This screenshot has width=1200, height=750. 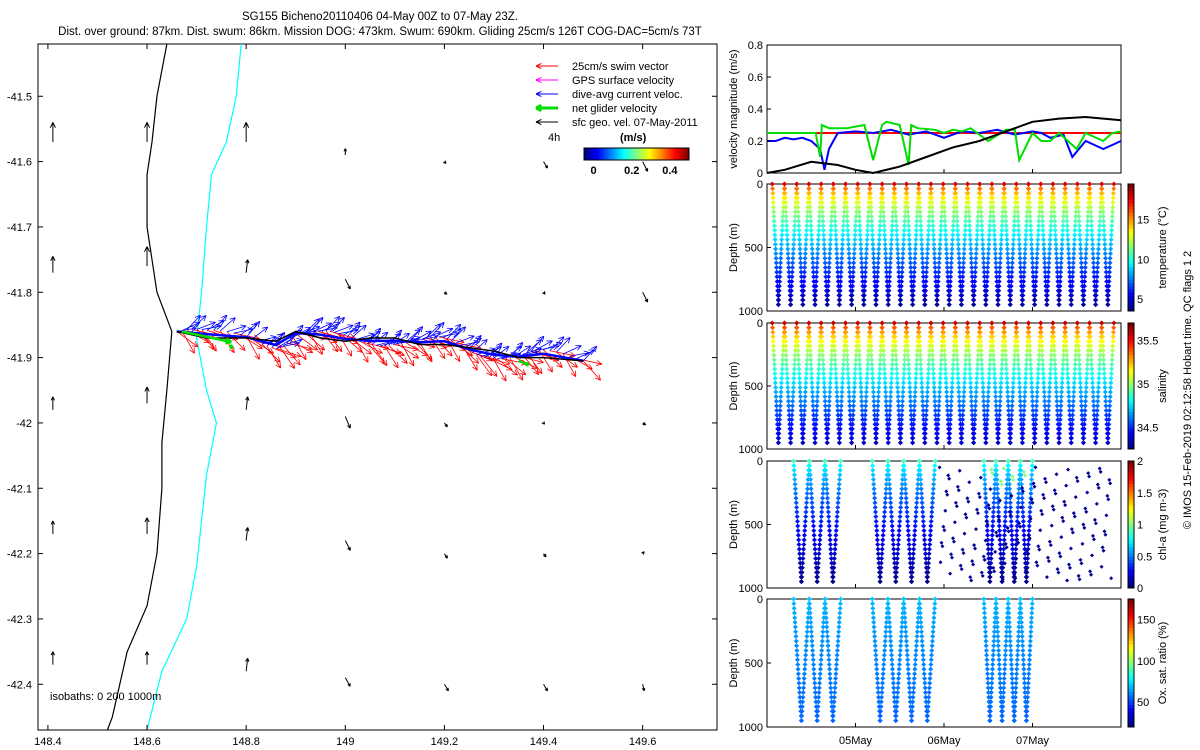 What do you see at coordinates (19, 685) in the screenshot?
I see `map-y-tick-label: -42.4` at bounding box center [19, 685].